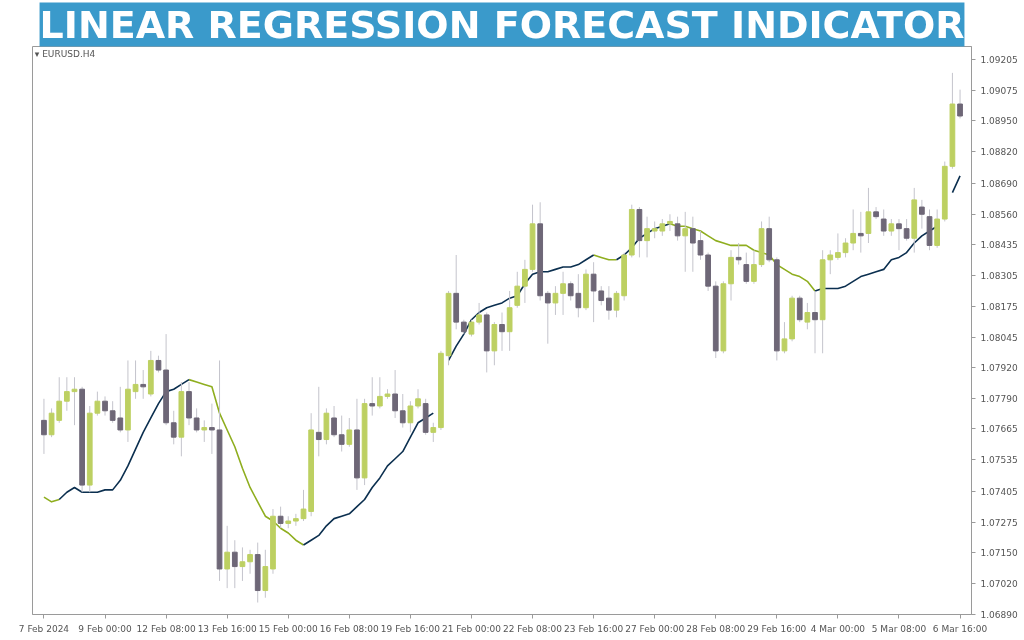 This screenshot has width=1024, height=640. Describe the element at coordinates (899, 628) in the screenshot. I see `x-tick-label: 5 Mar 08:00` at that location.